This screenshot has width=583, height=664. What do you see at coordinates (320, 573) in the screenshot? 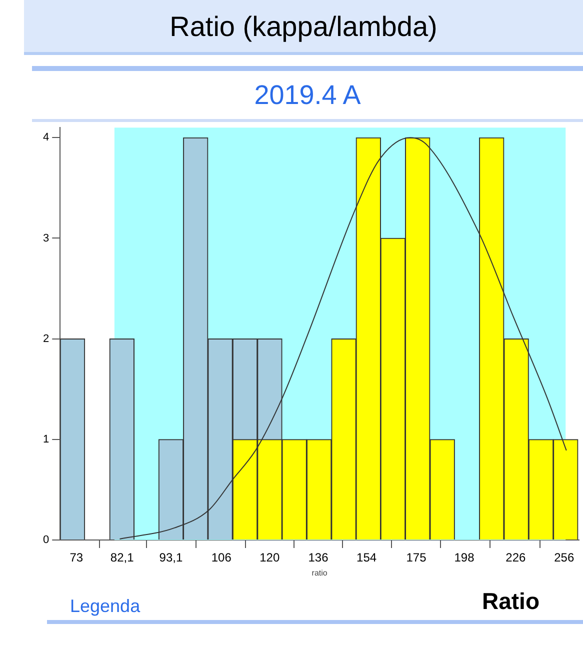
I see `x-axis-title: ratio` at bounding box center [320, 573].